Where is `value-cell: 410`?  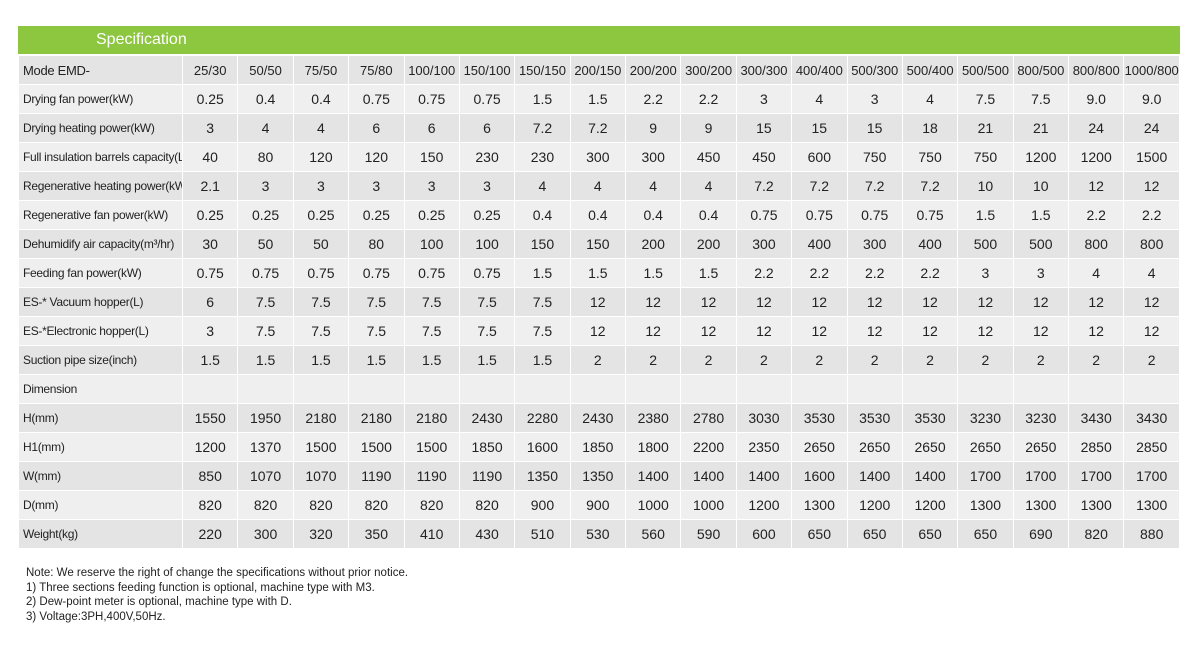
value-cell: 410 is located at coordinates (431, 534).